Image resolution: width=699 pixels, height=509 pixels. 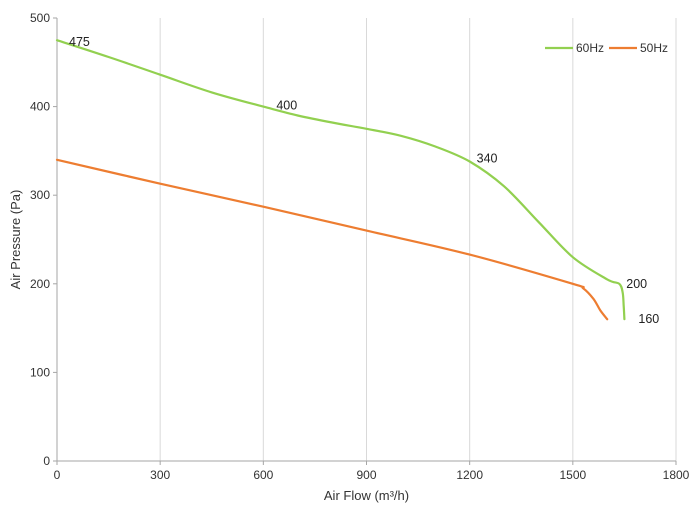 What do you see at coordinates (648, 319) in the screenshot?
I see `data-label: 160` at bounding box center [648, 319].